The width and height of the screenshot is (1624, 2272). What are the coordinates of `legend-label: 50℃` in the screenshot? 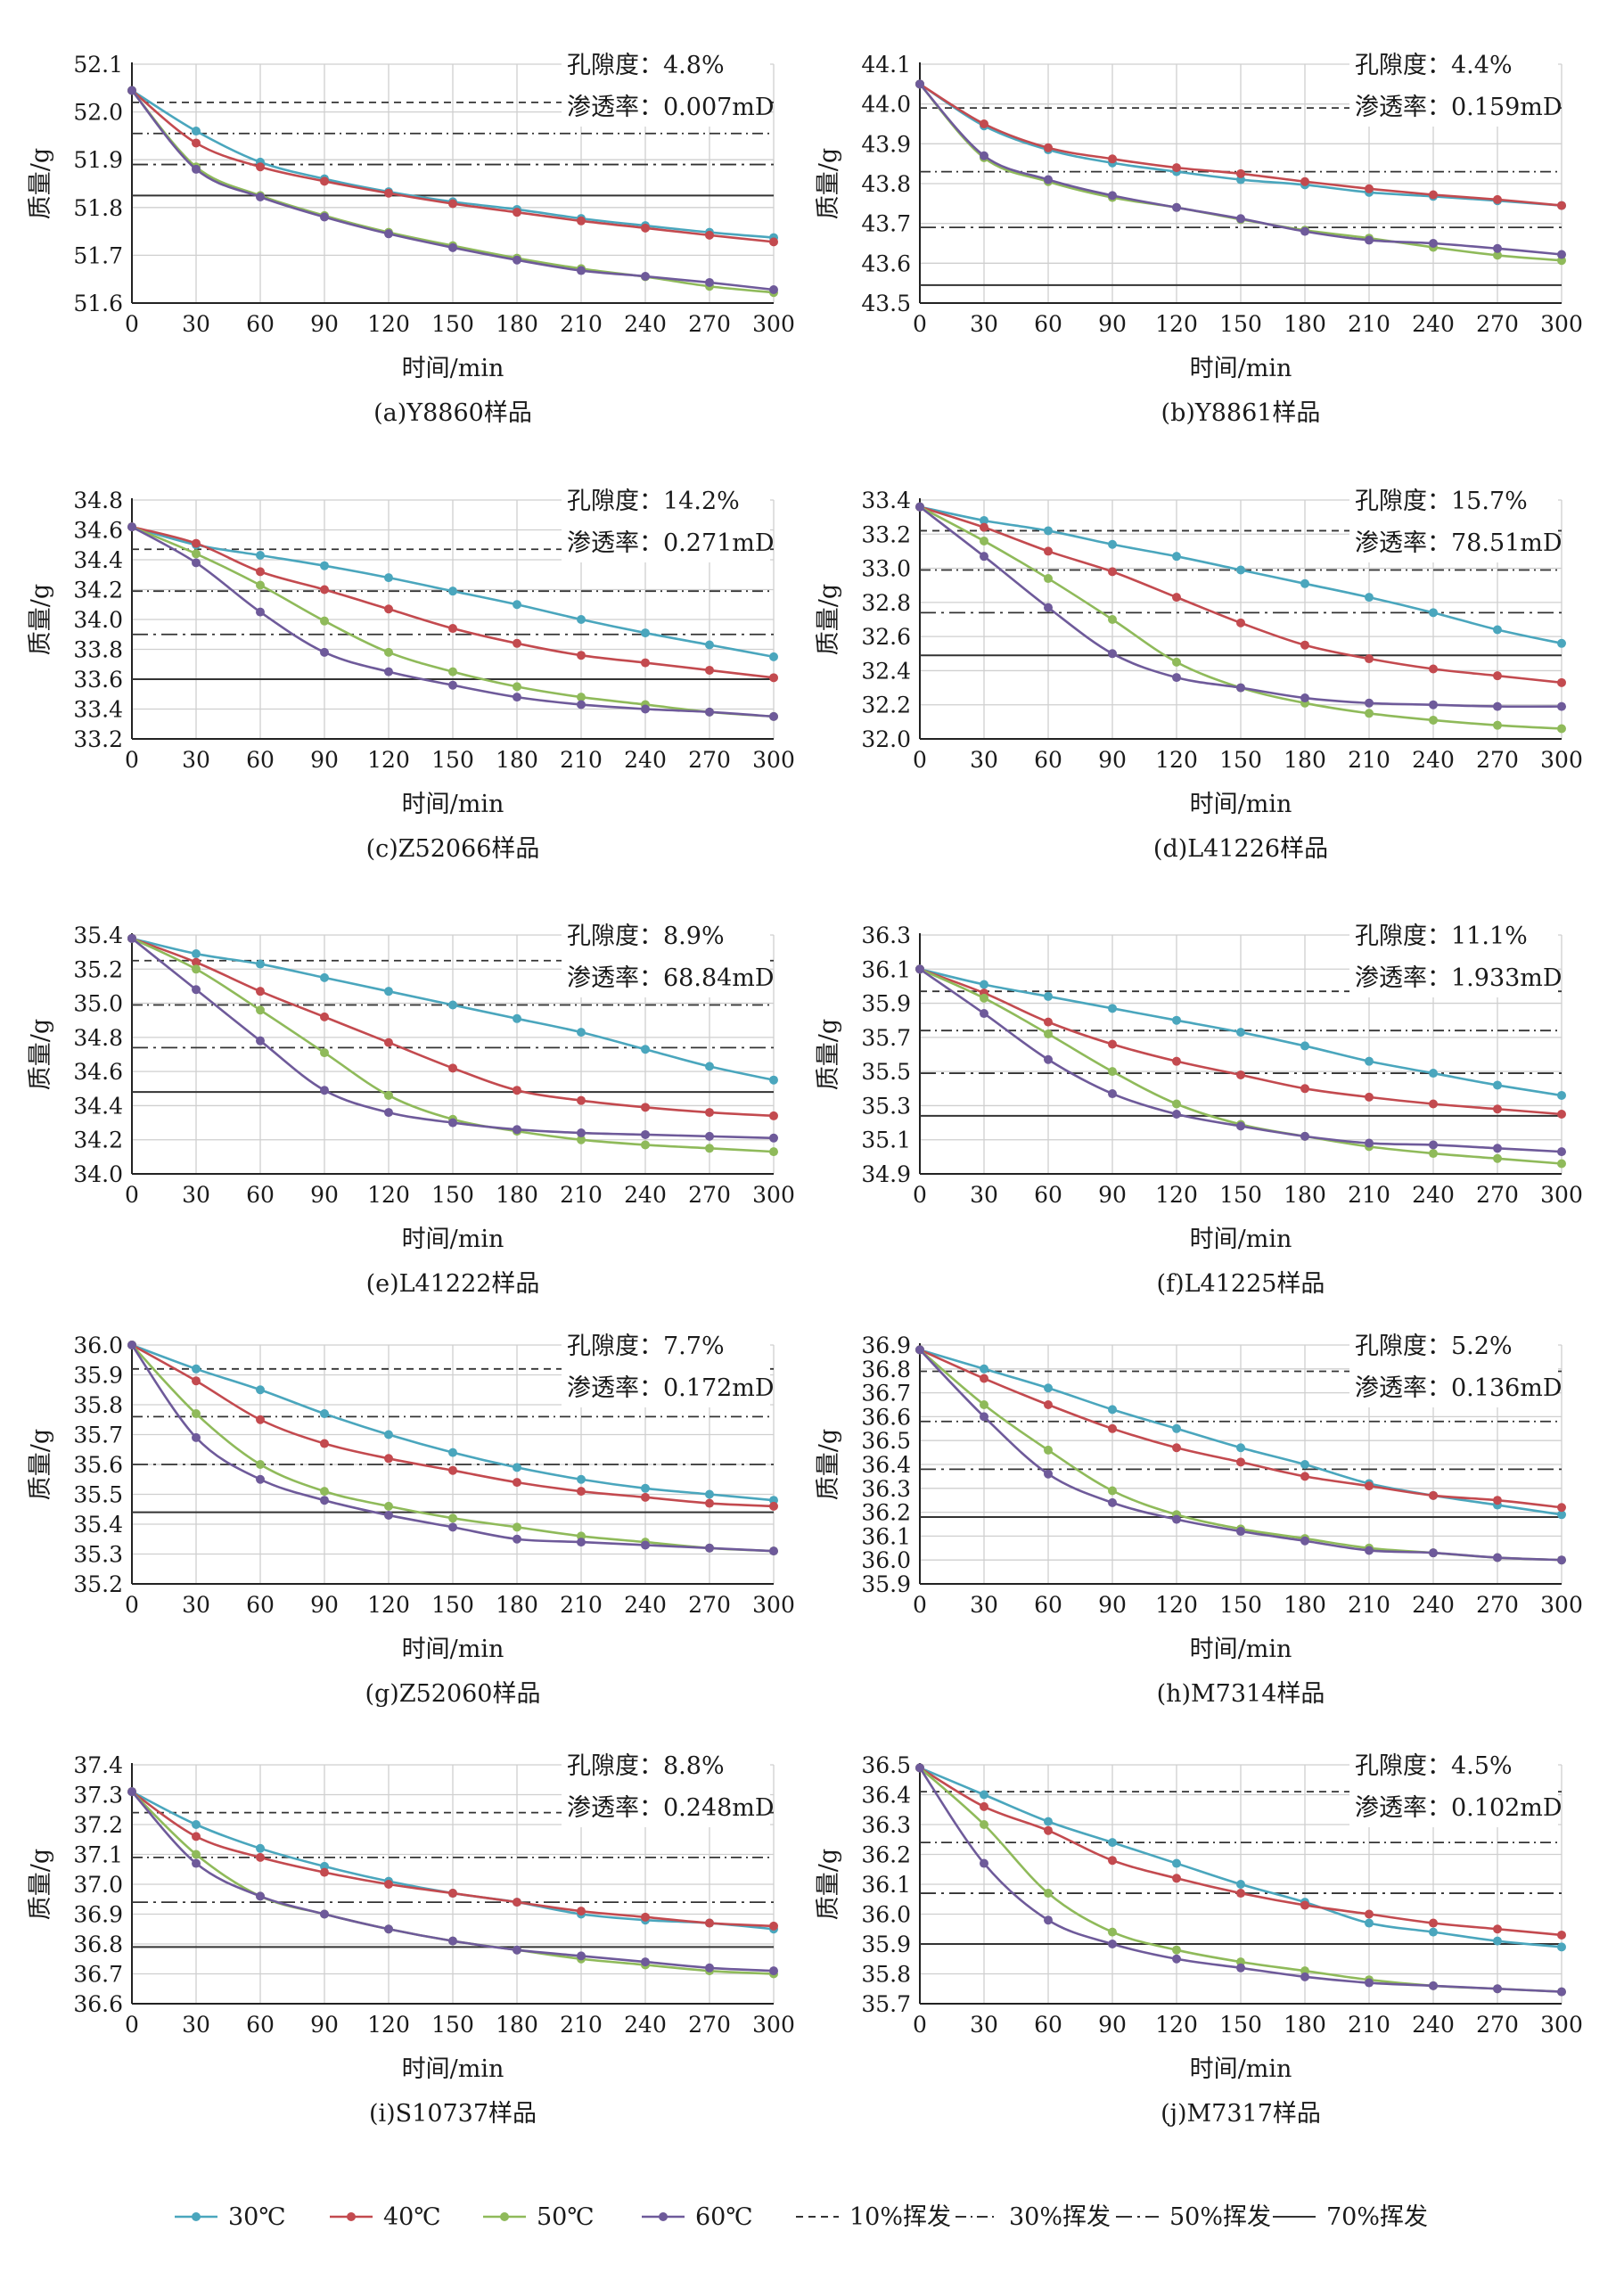 It's located at (566, 2217).